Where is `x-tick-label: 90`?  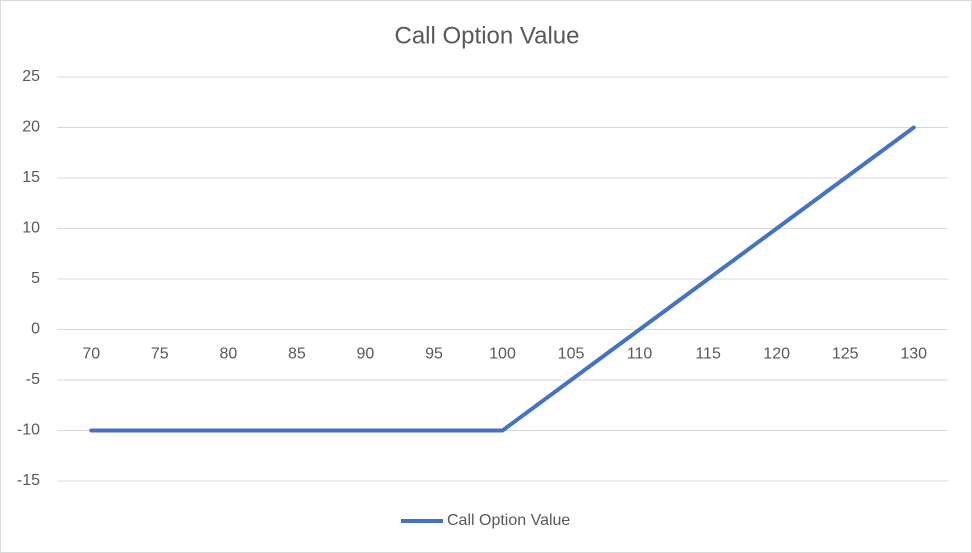
x-tick-label: 90 is located at coordinates (366, 354).